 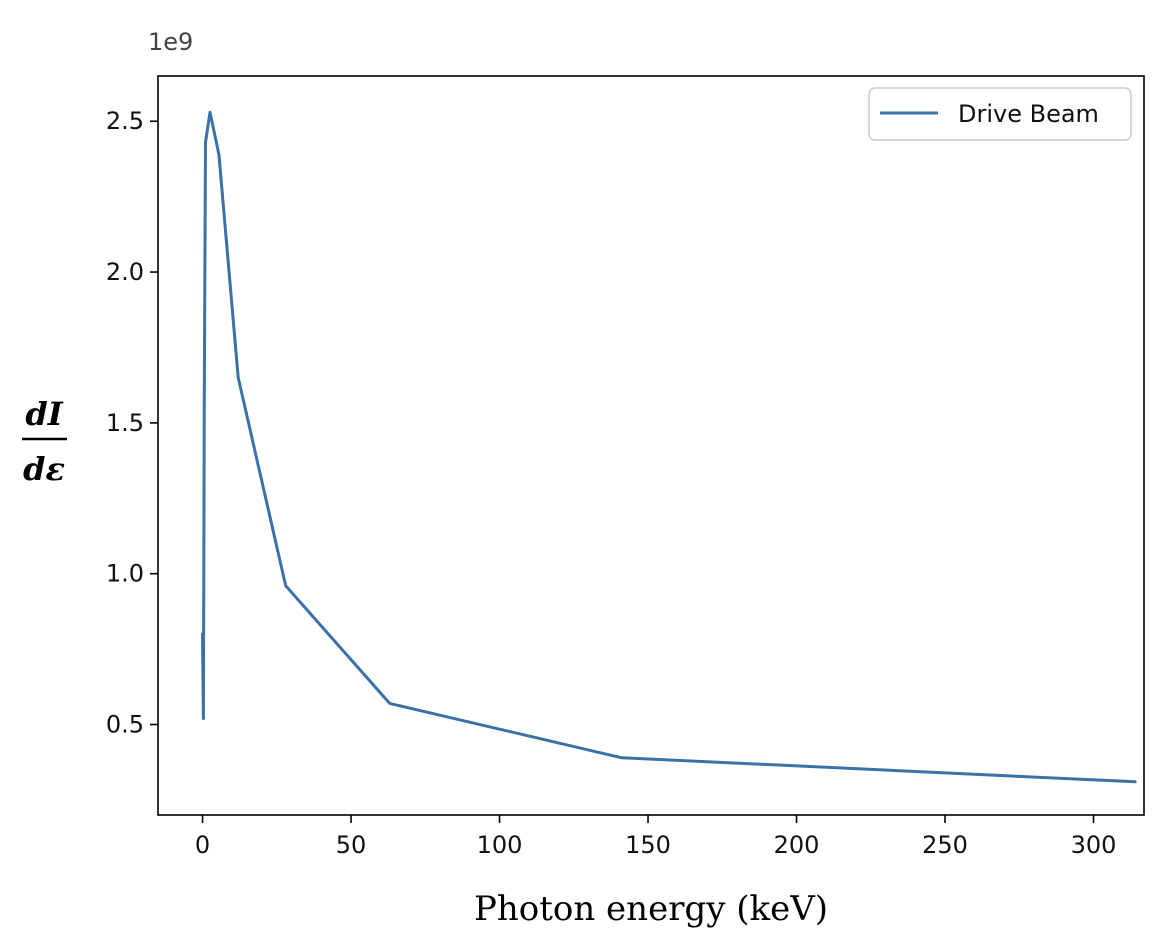 I want to click on y-axis-ticks: 0.5 1.0 1.5 2.0 2.5, so click(x=132, y=423).